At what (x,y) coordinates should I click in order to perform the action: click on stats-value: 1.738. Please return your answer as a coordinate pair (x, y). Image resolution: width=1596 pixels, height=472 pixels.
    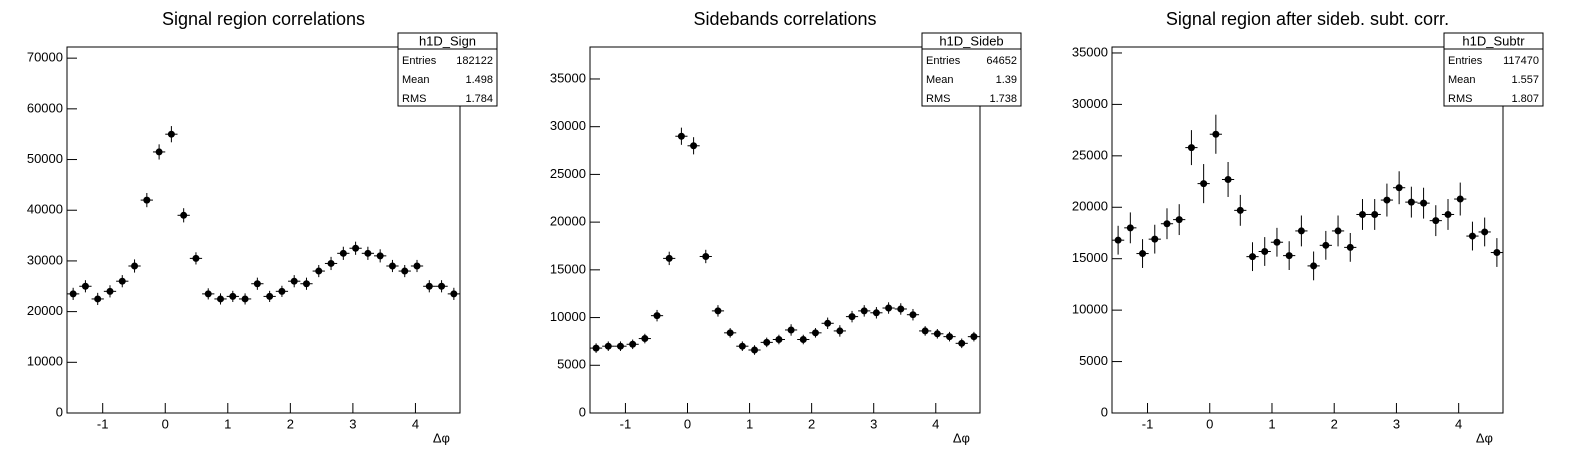
    Looking at the image, I should click on (1003, 99).